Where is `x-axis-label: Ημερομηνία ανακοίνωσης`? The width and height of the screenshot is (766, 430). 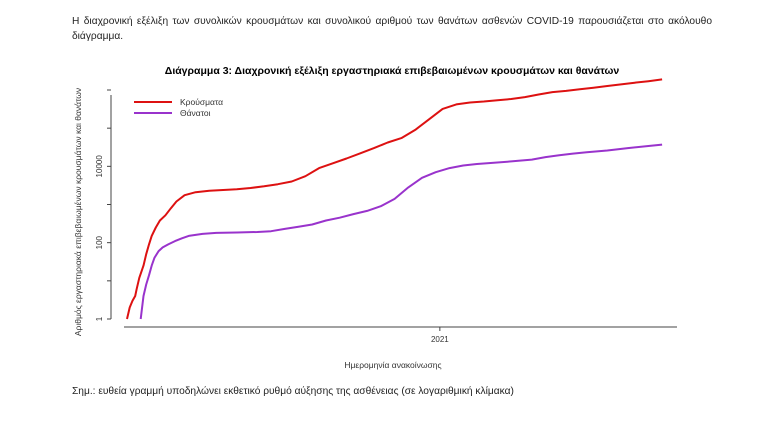 x-axis-label: Ημερομηνία ανακοίνωσης is located at coordinates (392, 365).